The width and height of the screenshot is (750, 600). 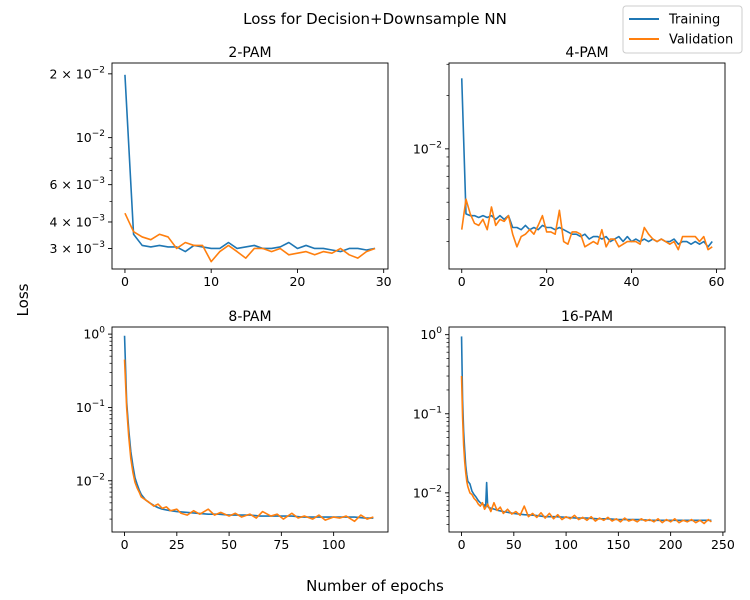 I want to click on figure-legend: Training Validation, so click(x=682, y=29).